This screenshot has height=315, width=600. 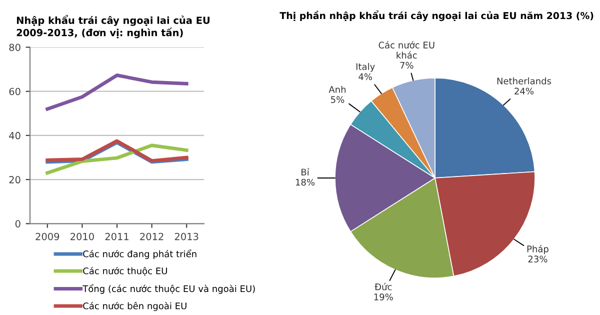 I want to click on x-tick-label: 2010, so click(x=82, y=236).